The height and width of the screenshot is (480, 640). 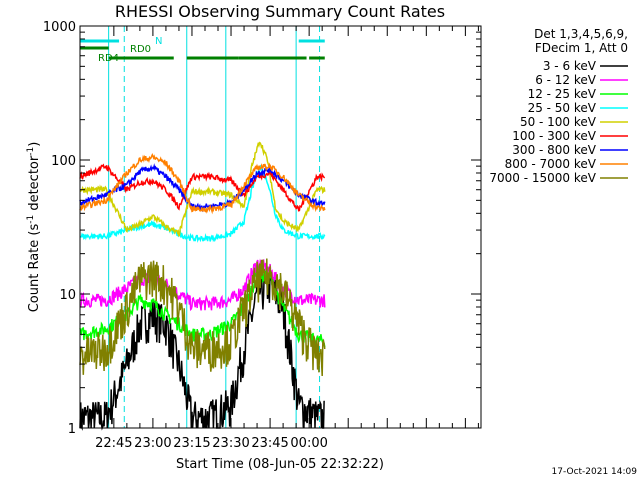 I want to click on detector-info-line2: FDecim 1, Att 0, so click(x=581, y=48).